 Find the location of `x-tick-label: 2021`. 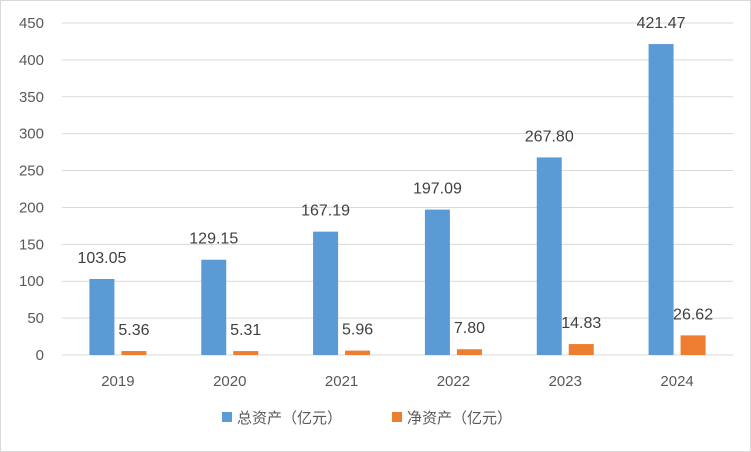

x-tick-label: 2021 is located at coordinates (341, 381).